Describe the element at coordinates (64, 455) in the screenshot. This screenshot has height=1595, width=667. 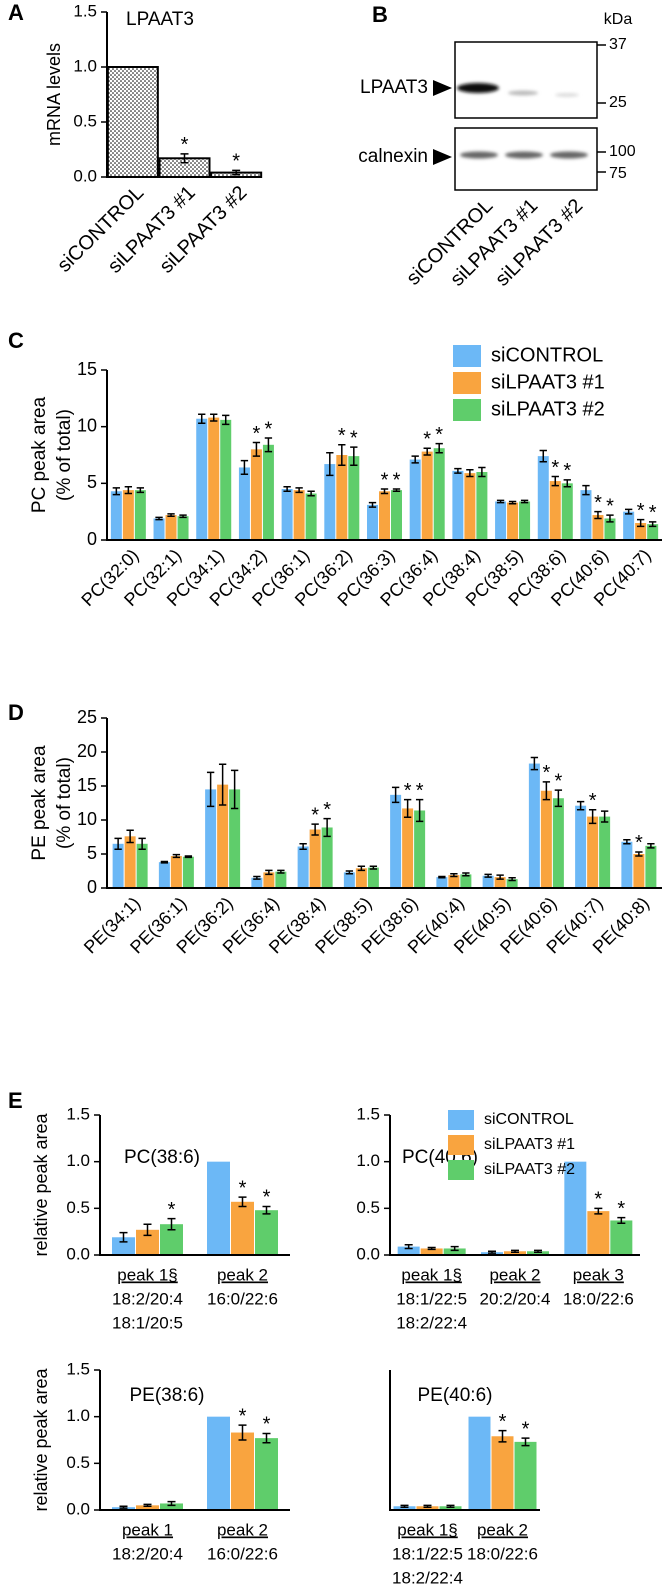
I see `y-axis-label: (% of total)` at that location.